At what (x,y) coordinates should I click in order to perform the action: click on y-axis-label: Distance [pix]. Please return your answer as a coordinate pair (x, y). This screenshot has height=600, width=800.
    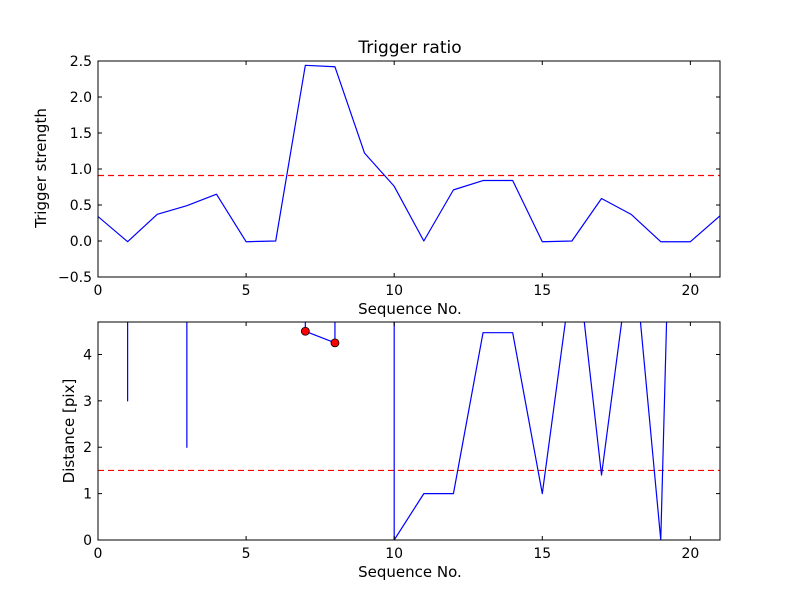
    Looking at the image, I should click on (69, 431).